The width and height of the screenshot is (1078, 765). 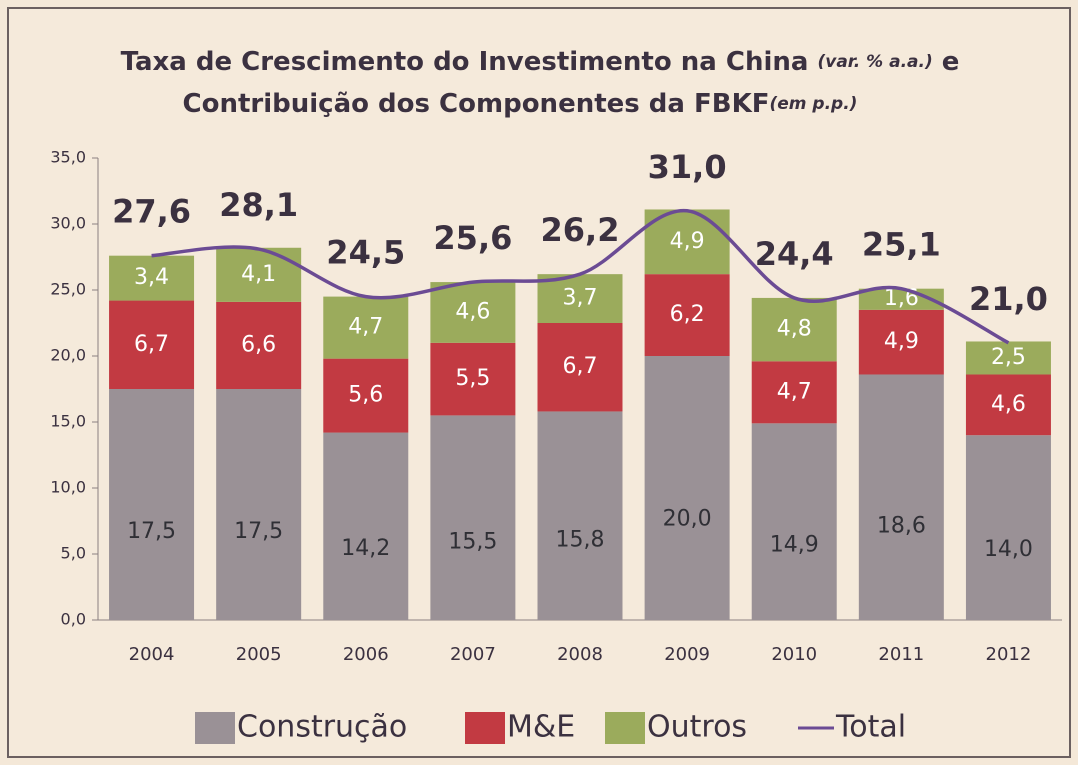 I want to click on y-tick-label: 10,0, so click(x=68, y=487).